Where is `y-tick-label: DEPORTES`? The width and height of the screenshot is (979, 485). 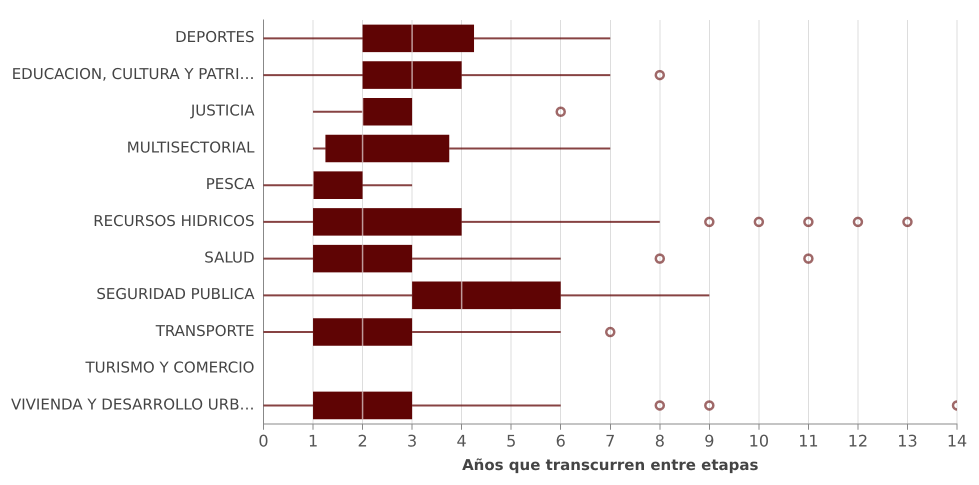
y-tick-label: DEPORTES is located at coordinates (214, 37).